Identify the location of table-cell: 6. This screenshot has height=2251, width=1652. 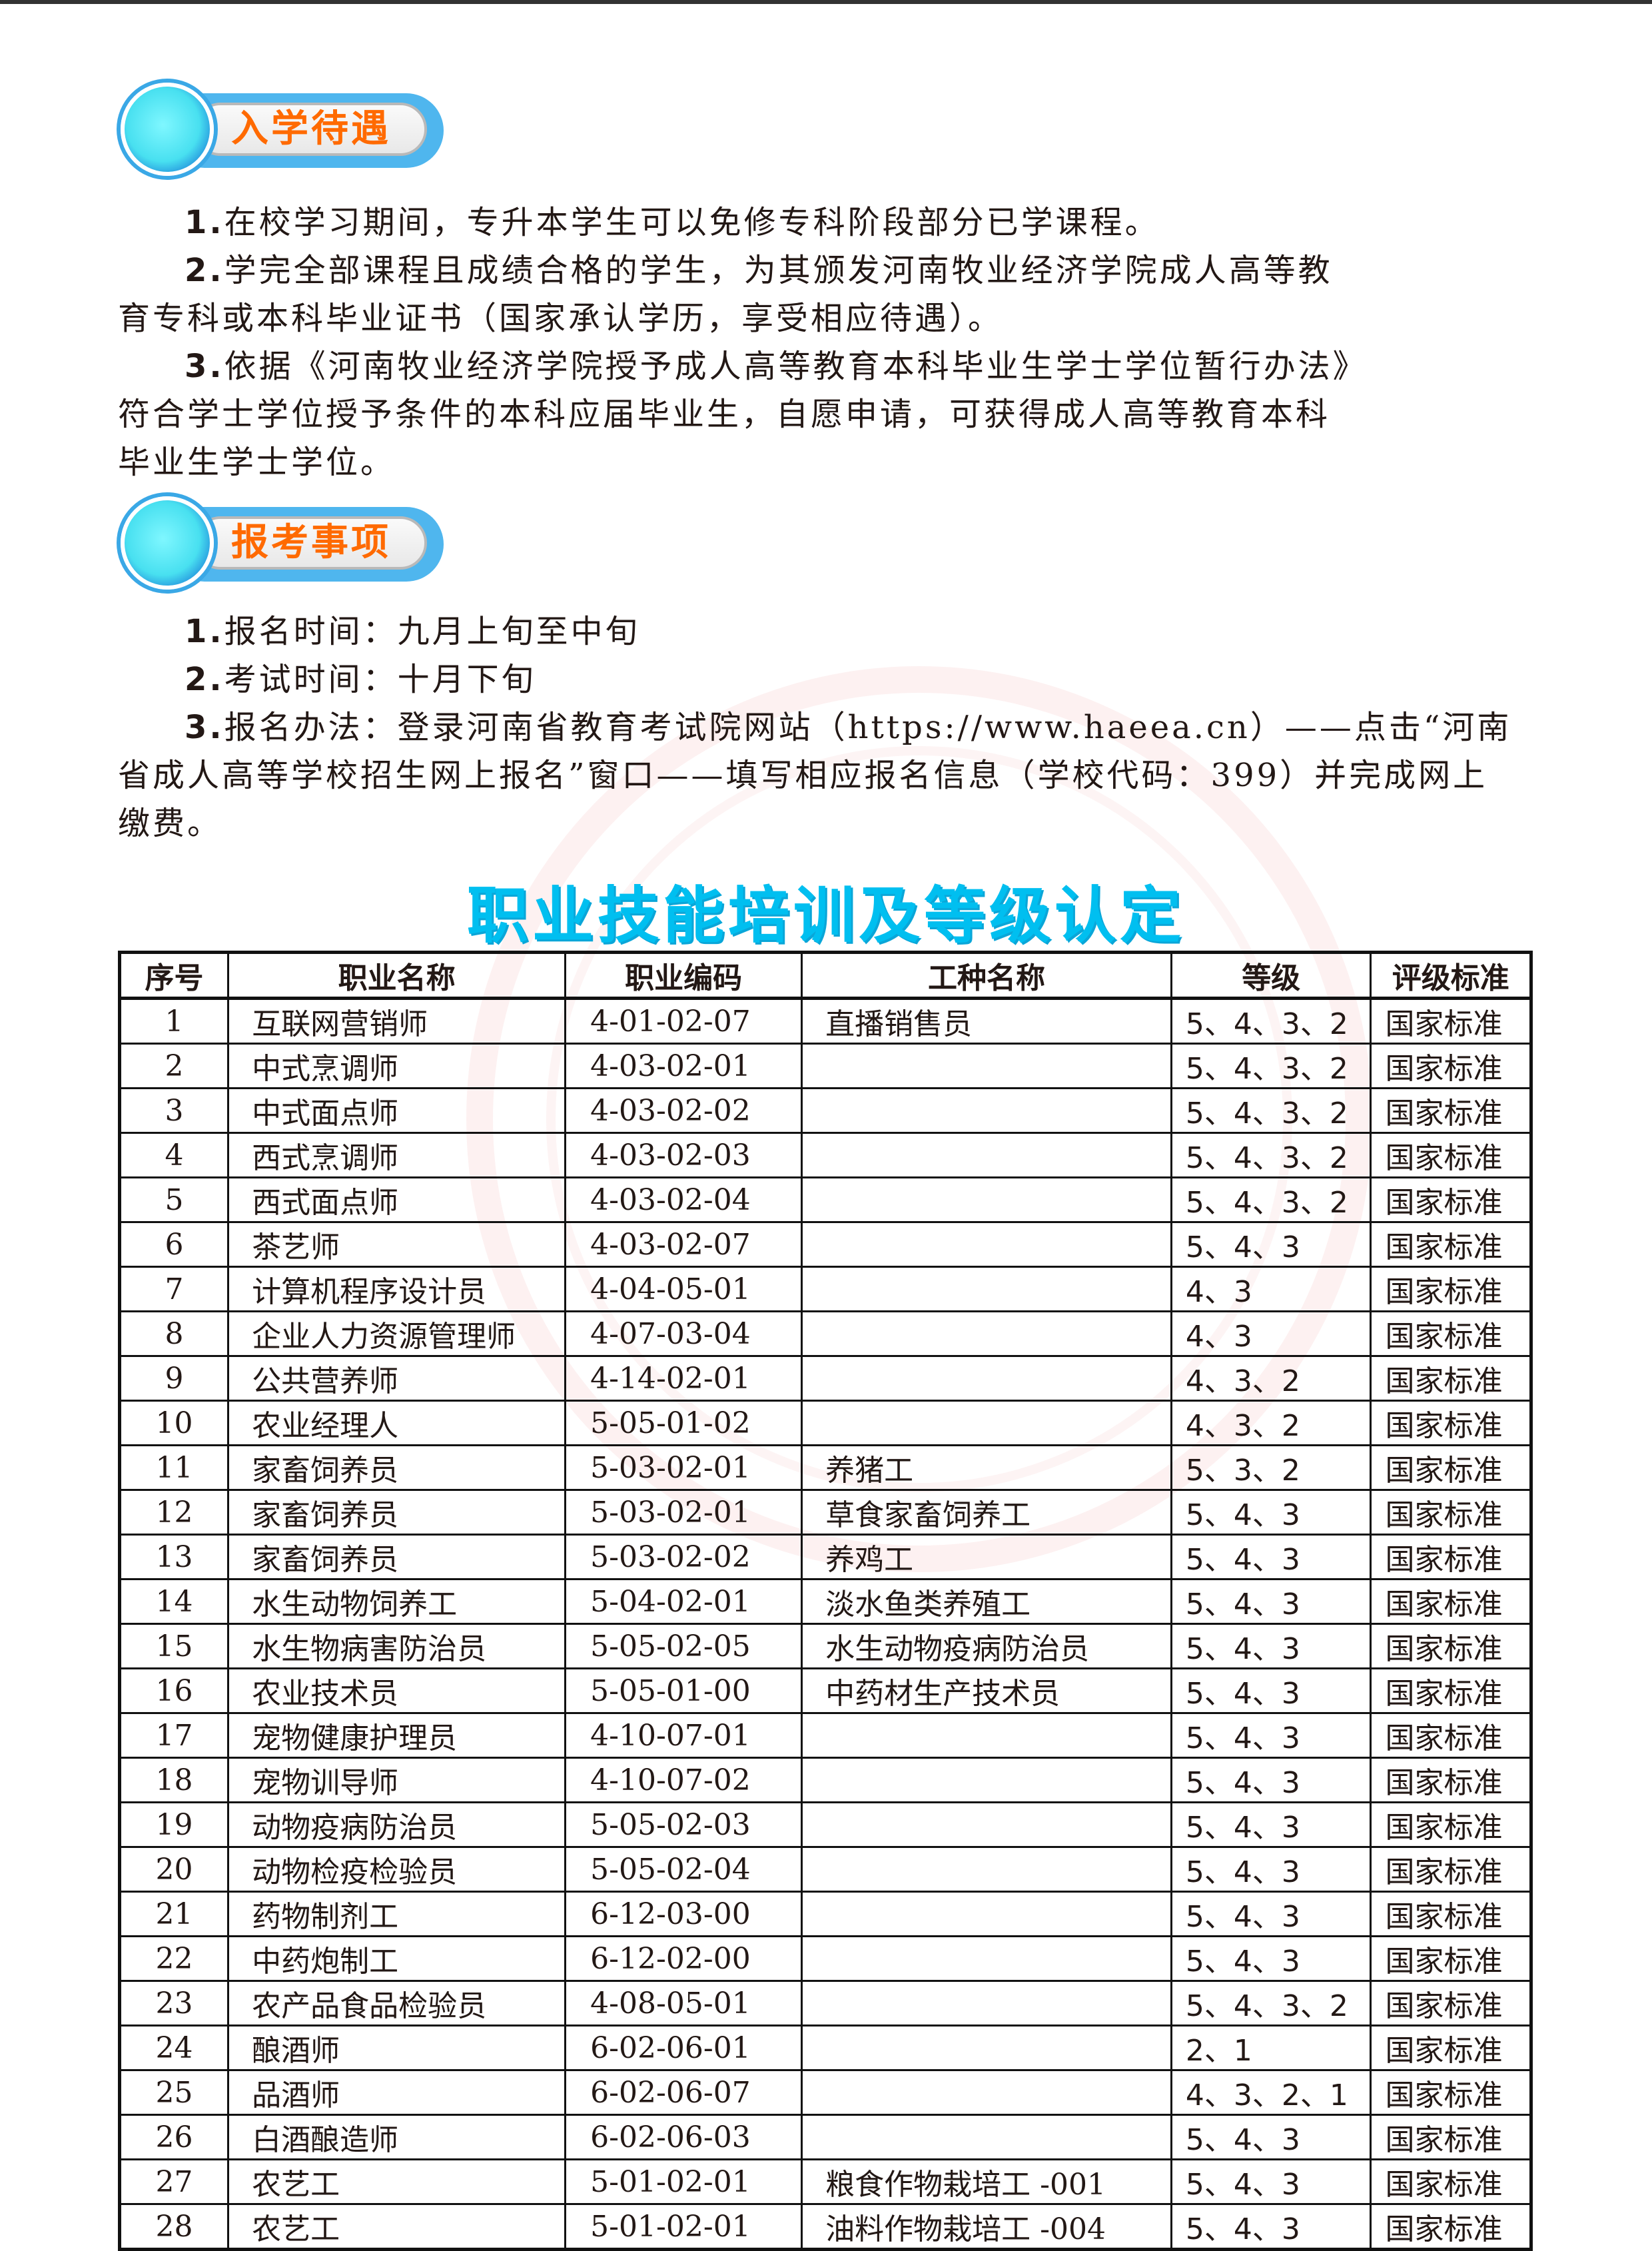
(174, 1244).